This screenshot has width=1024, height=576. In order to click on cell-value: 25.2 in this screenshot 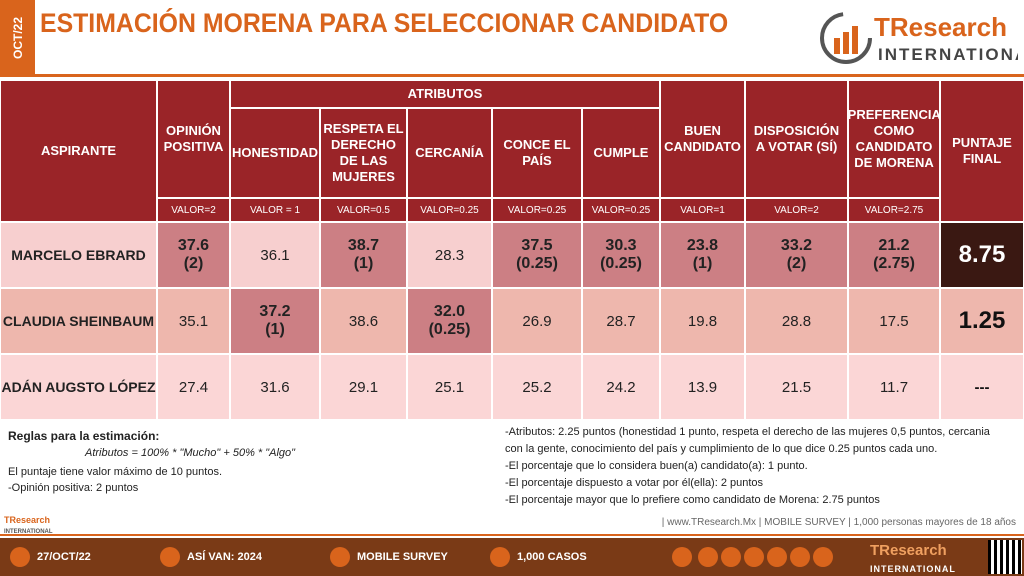, I will do `click(537, 387)`.